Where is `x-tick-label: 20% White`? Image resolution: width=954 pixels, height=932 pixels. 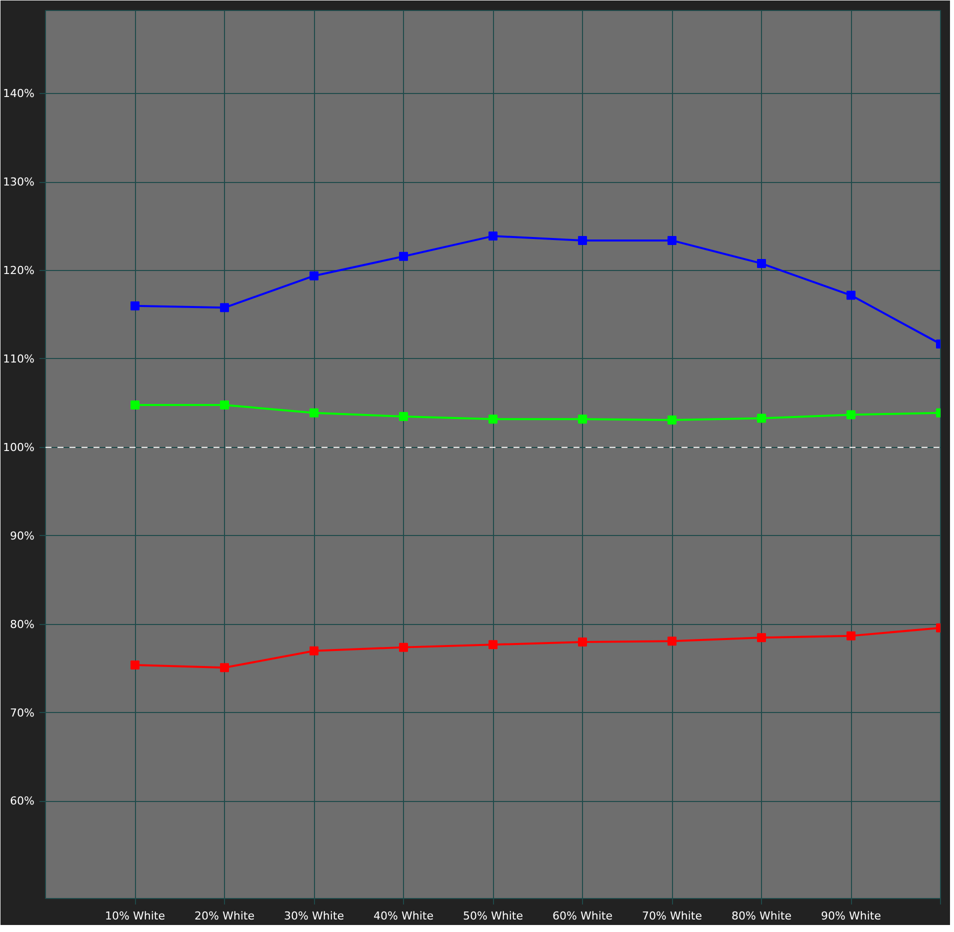 x-tick-label: 20% White is located at coordinates (224, 916).